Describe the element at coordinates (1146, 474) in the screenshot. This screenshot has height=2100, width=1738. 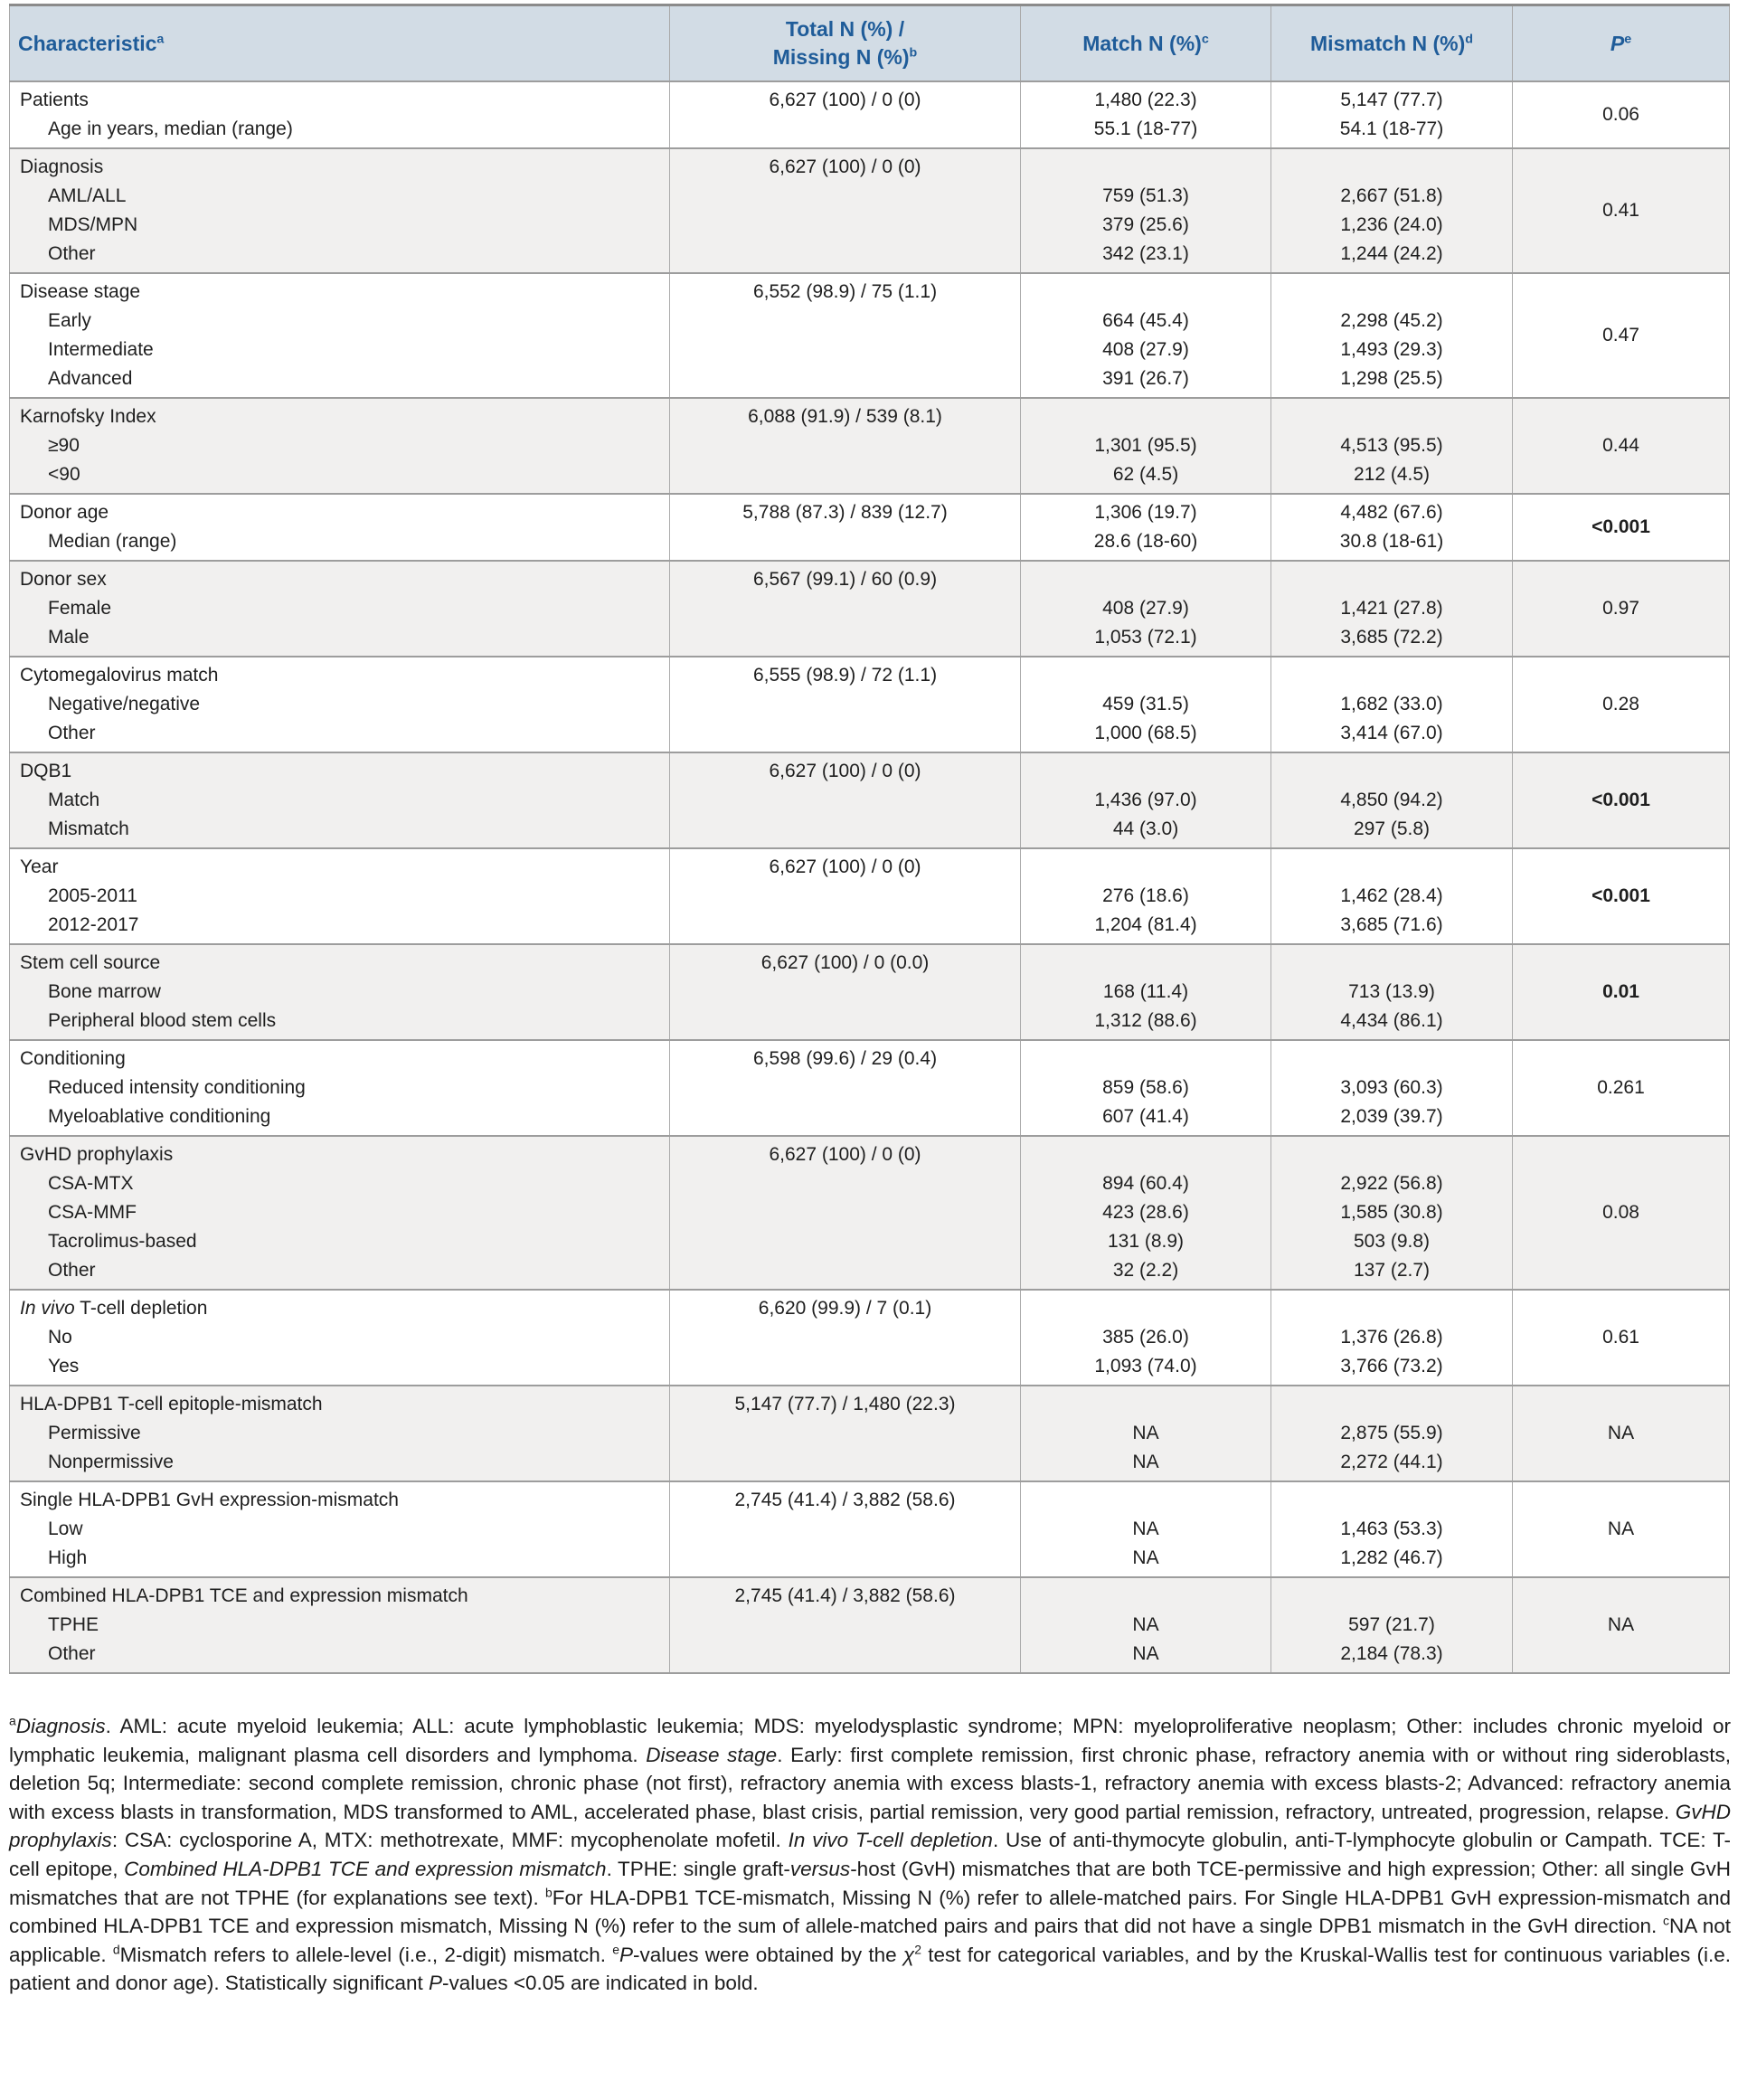
I see `match-value: 62 (4.5)` at that location.